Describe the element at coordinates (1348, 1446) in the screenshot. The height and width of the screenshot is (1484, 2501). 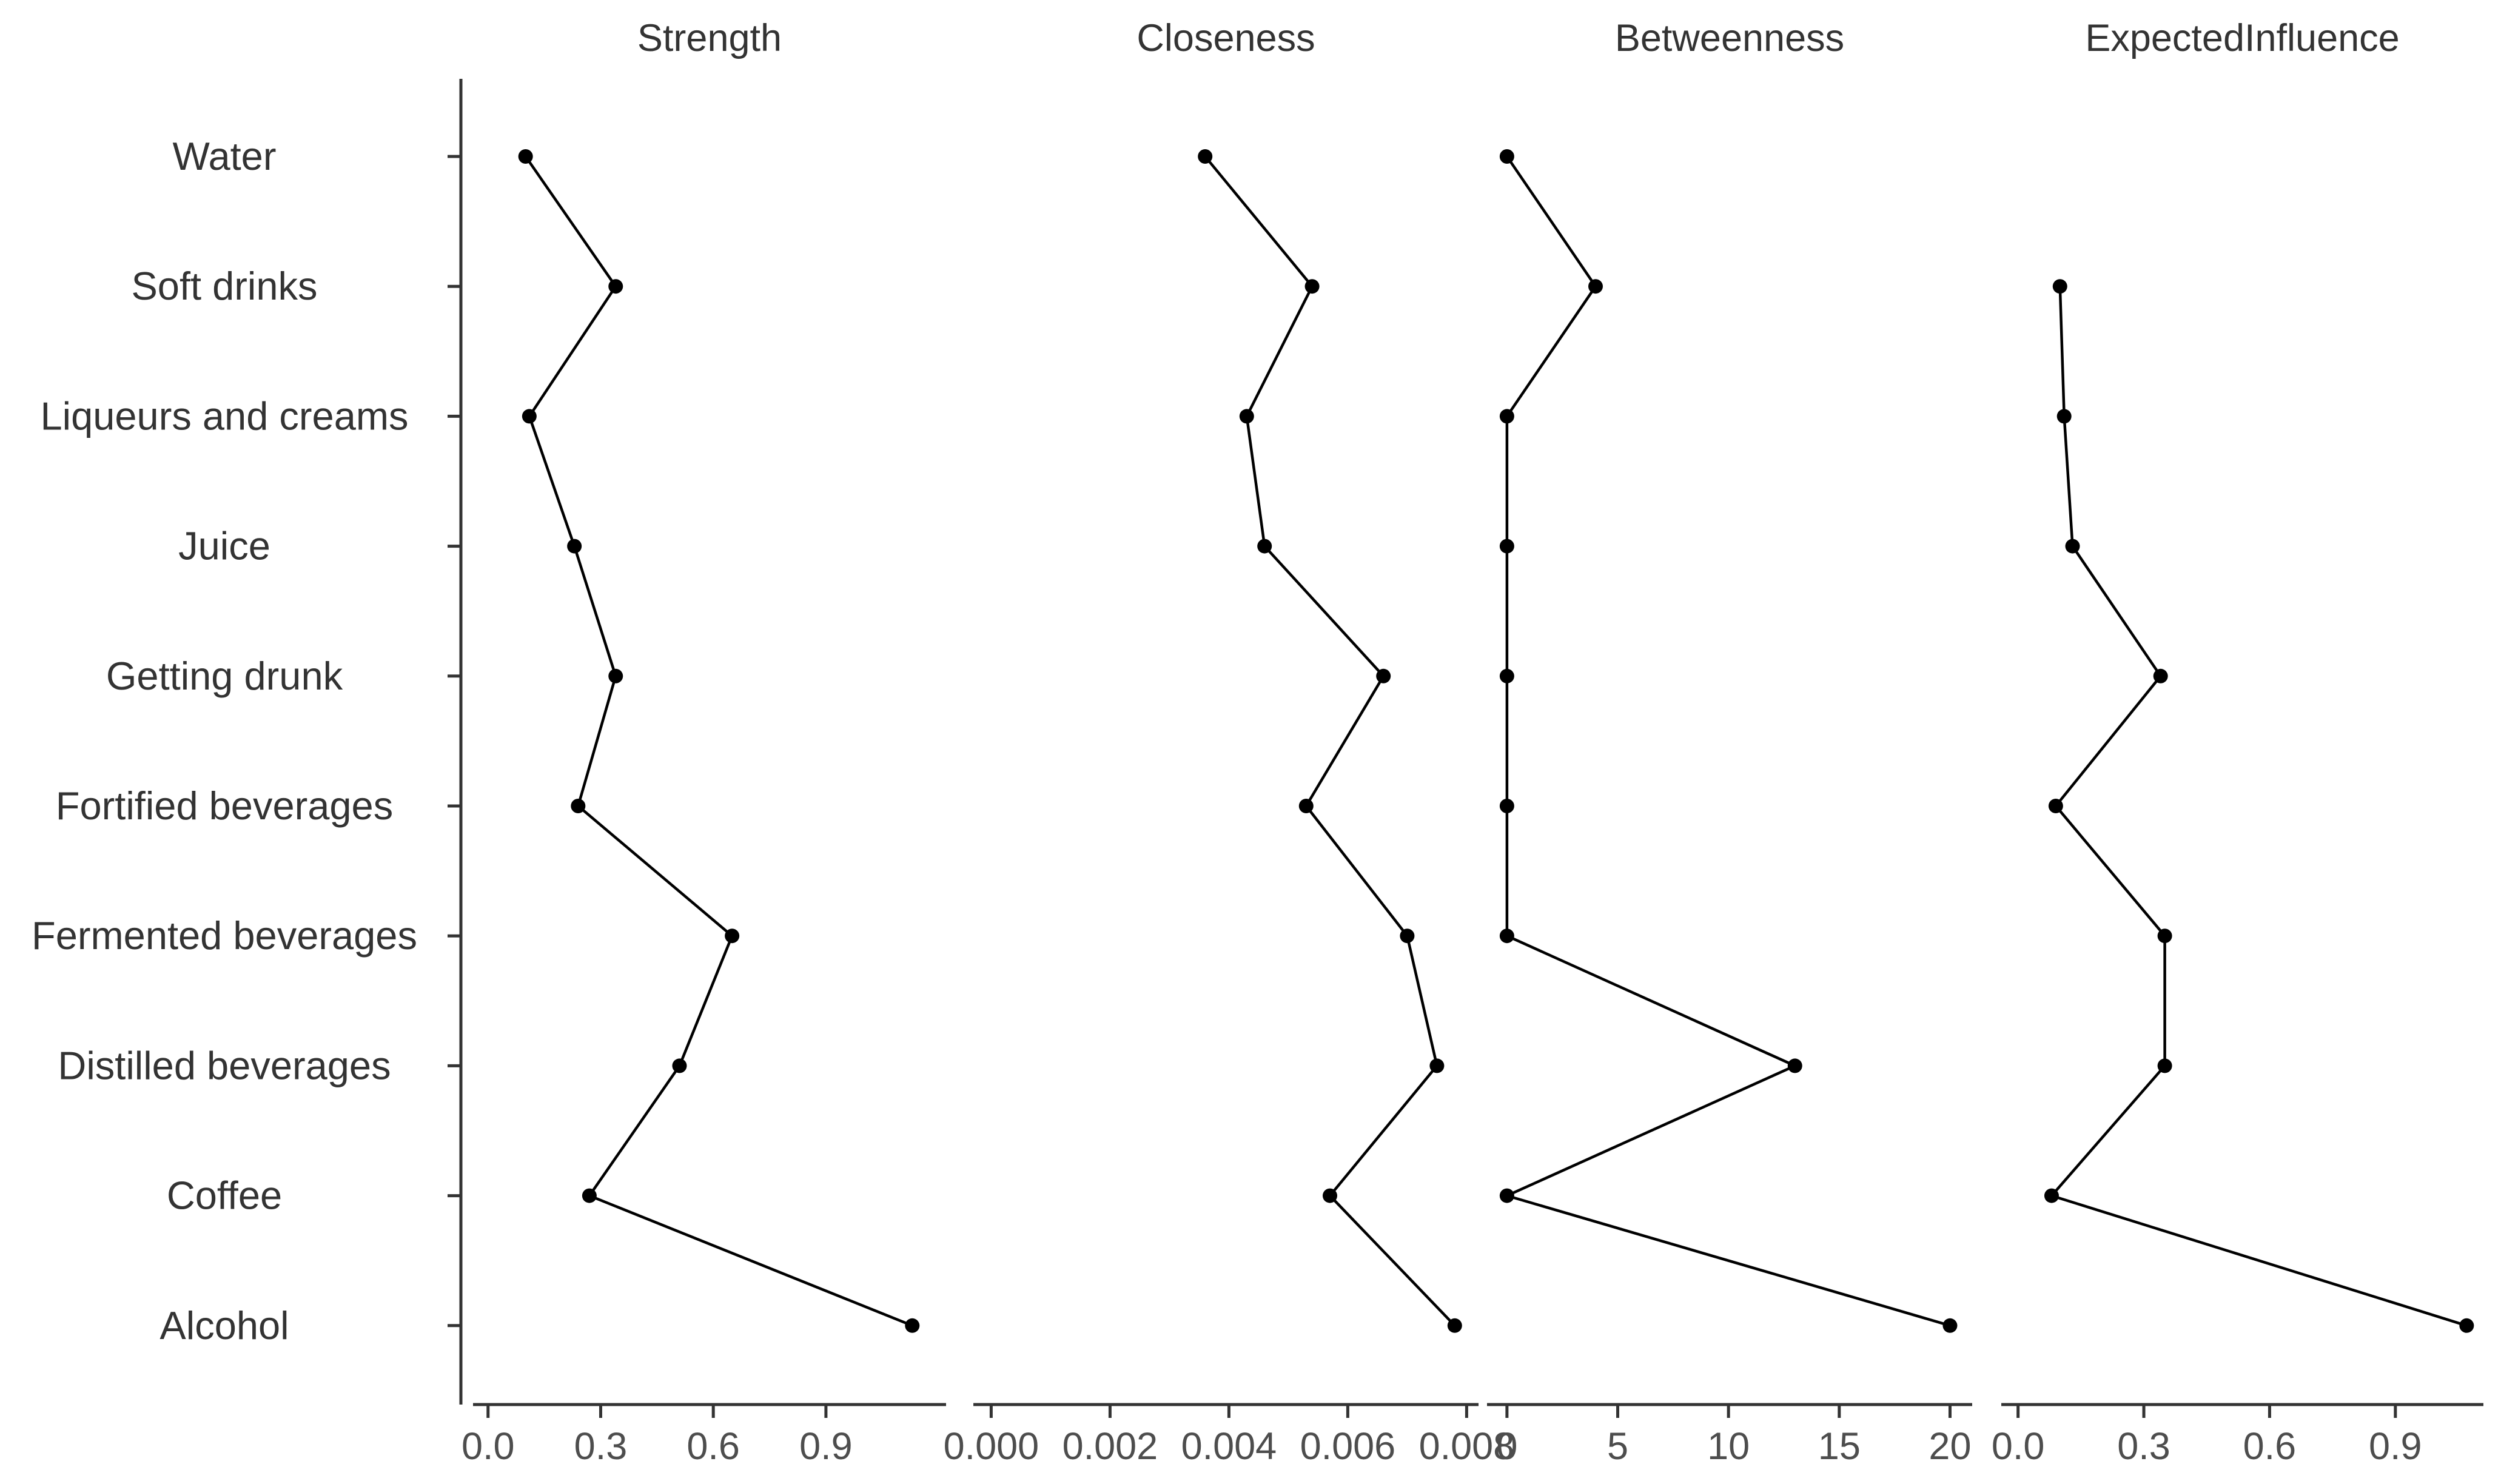
I see `x-tick-label: 0.006` at that location.